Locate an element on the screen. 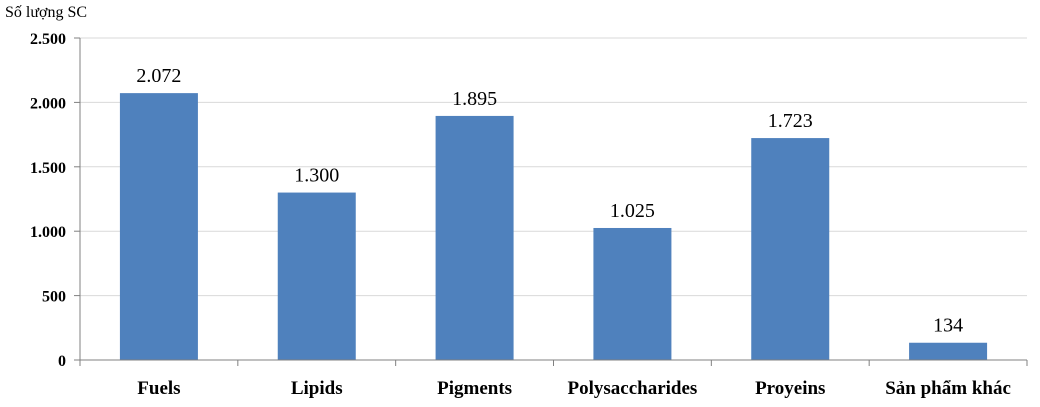 This screenshot has width=1040, height=407. y-axis-ticks: 0 500 1.000 1.500 2.000 2.500 is located at coordinates (48, 200).